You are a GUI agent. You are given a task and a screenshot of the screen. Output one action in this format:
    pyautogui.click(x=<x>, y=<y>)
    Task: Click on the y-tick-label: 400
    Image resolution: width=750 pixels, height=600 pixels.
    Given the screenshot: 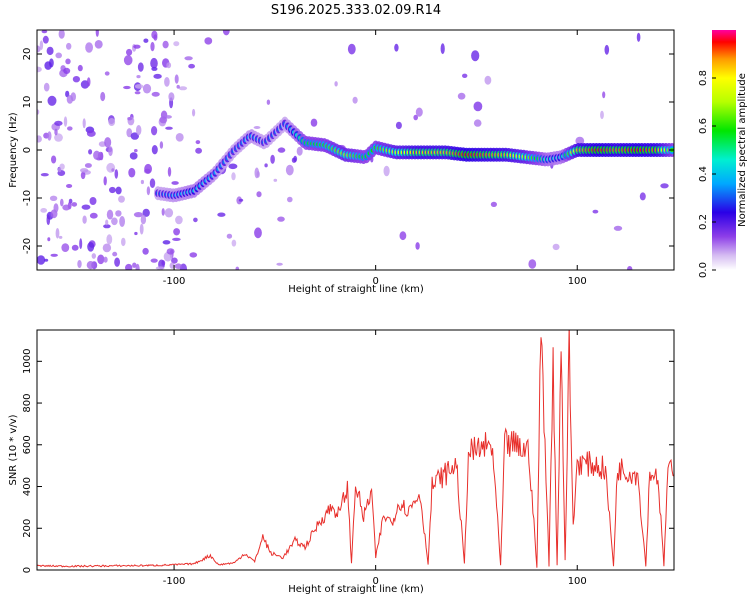 What is the action you would take?
    pyautogui.click(x=27, y=486)
    